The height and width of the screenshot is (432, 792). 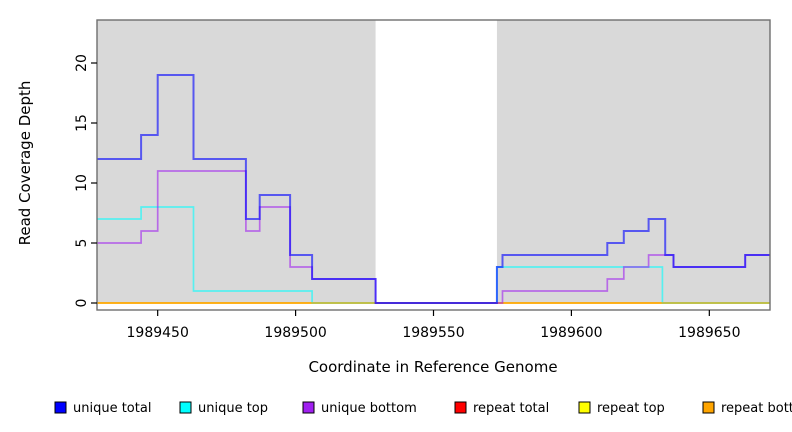 I want to click on legend-item-repeat-total: repeat total, so click(x=501, y=408).